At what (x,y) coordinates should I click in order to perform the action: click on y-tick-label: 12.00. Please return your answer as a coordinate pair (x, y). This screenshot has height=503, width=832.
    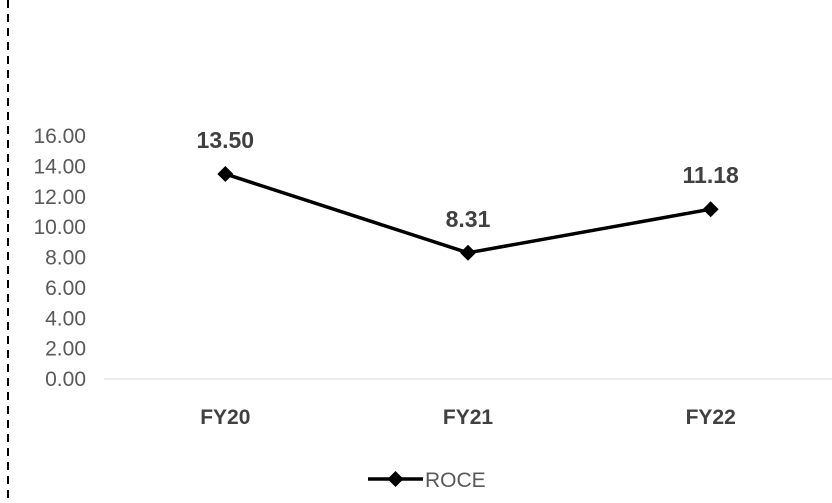
    Looking at the image, I should click on (59, 197).